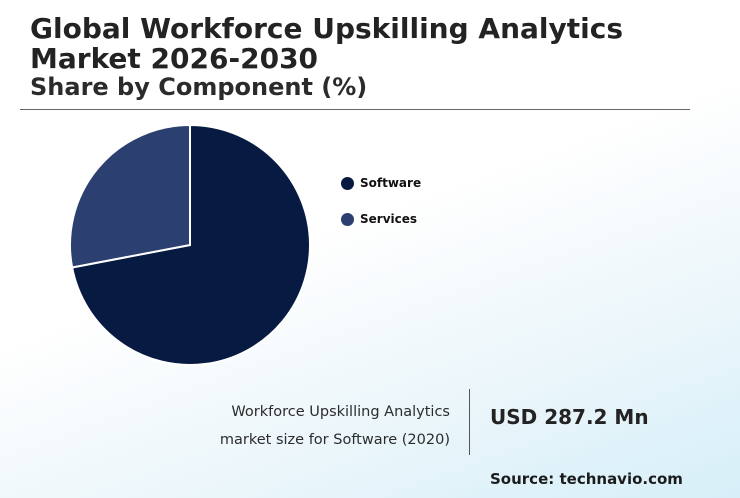 This screenshot has width=740, height=498. I want to click on chart-legend: Software Services, so click(381, 210).